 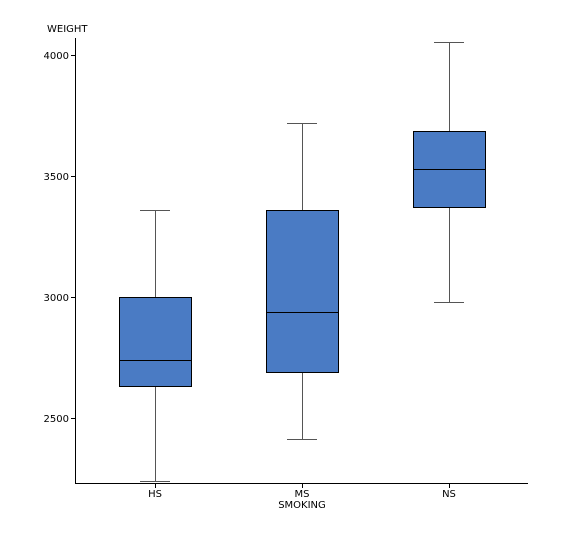 I want to click on y-axis: 2500 3000 3500 4000, so click(x=60, y=261).